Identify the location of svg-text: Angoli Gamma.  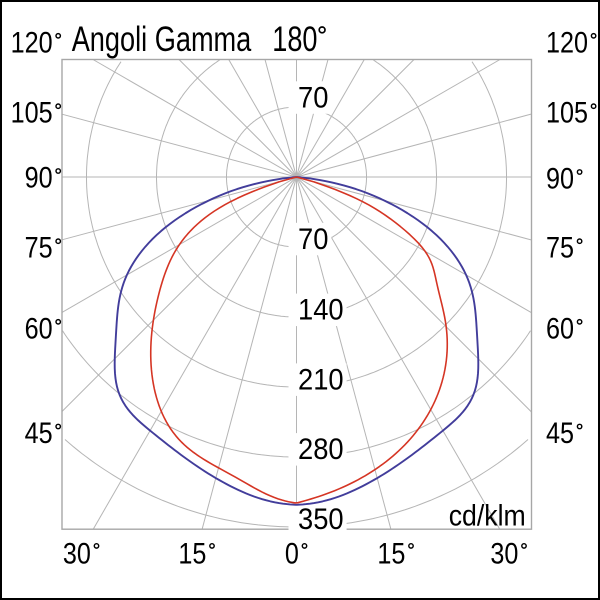
(162, 39).